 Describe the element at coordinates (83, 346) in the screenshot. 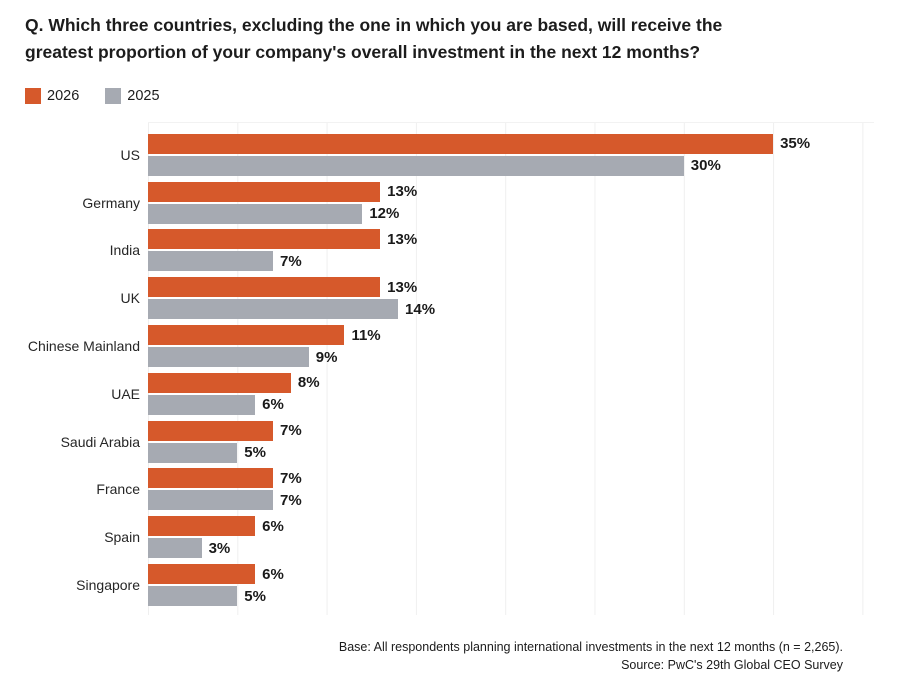

I see `category-label: Chinese Mainland` at that location.